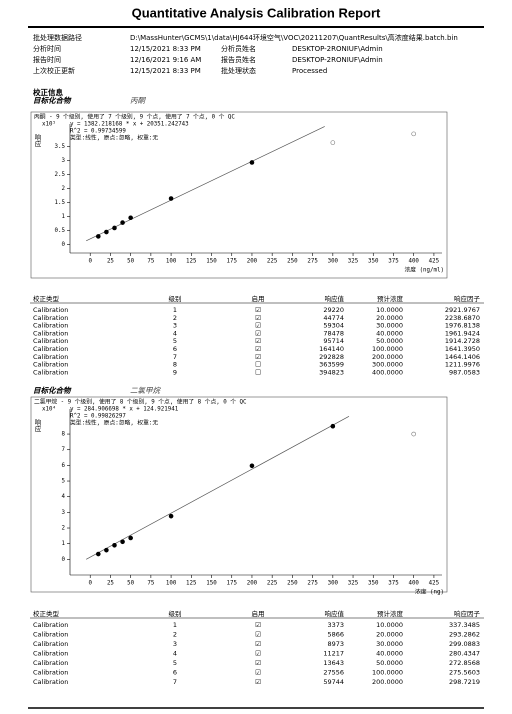 The width and height of the screenshot is (512, 714). What do you see at coordinates (47, 59) in the screenshot?
I see `info-label: 报告时间` at bounding box center [47, 59].